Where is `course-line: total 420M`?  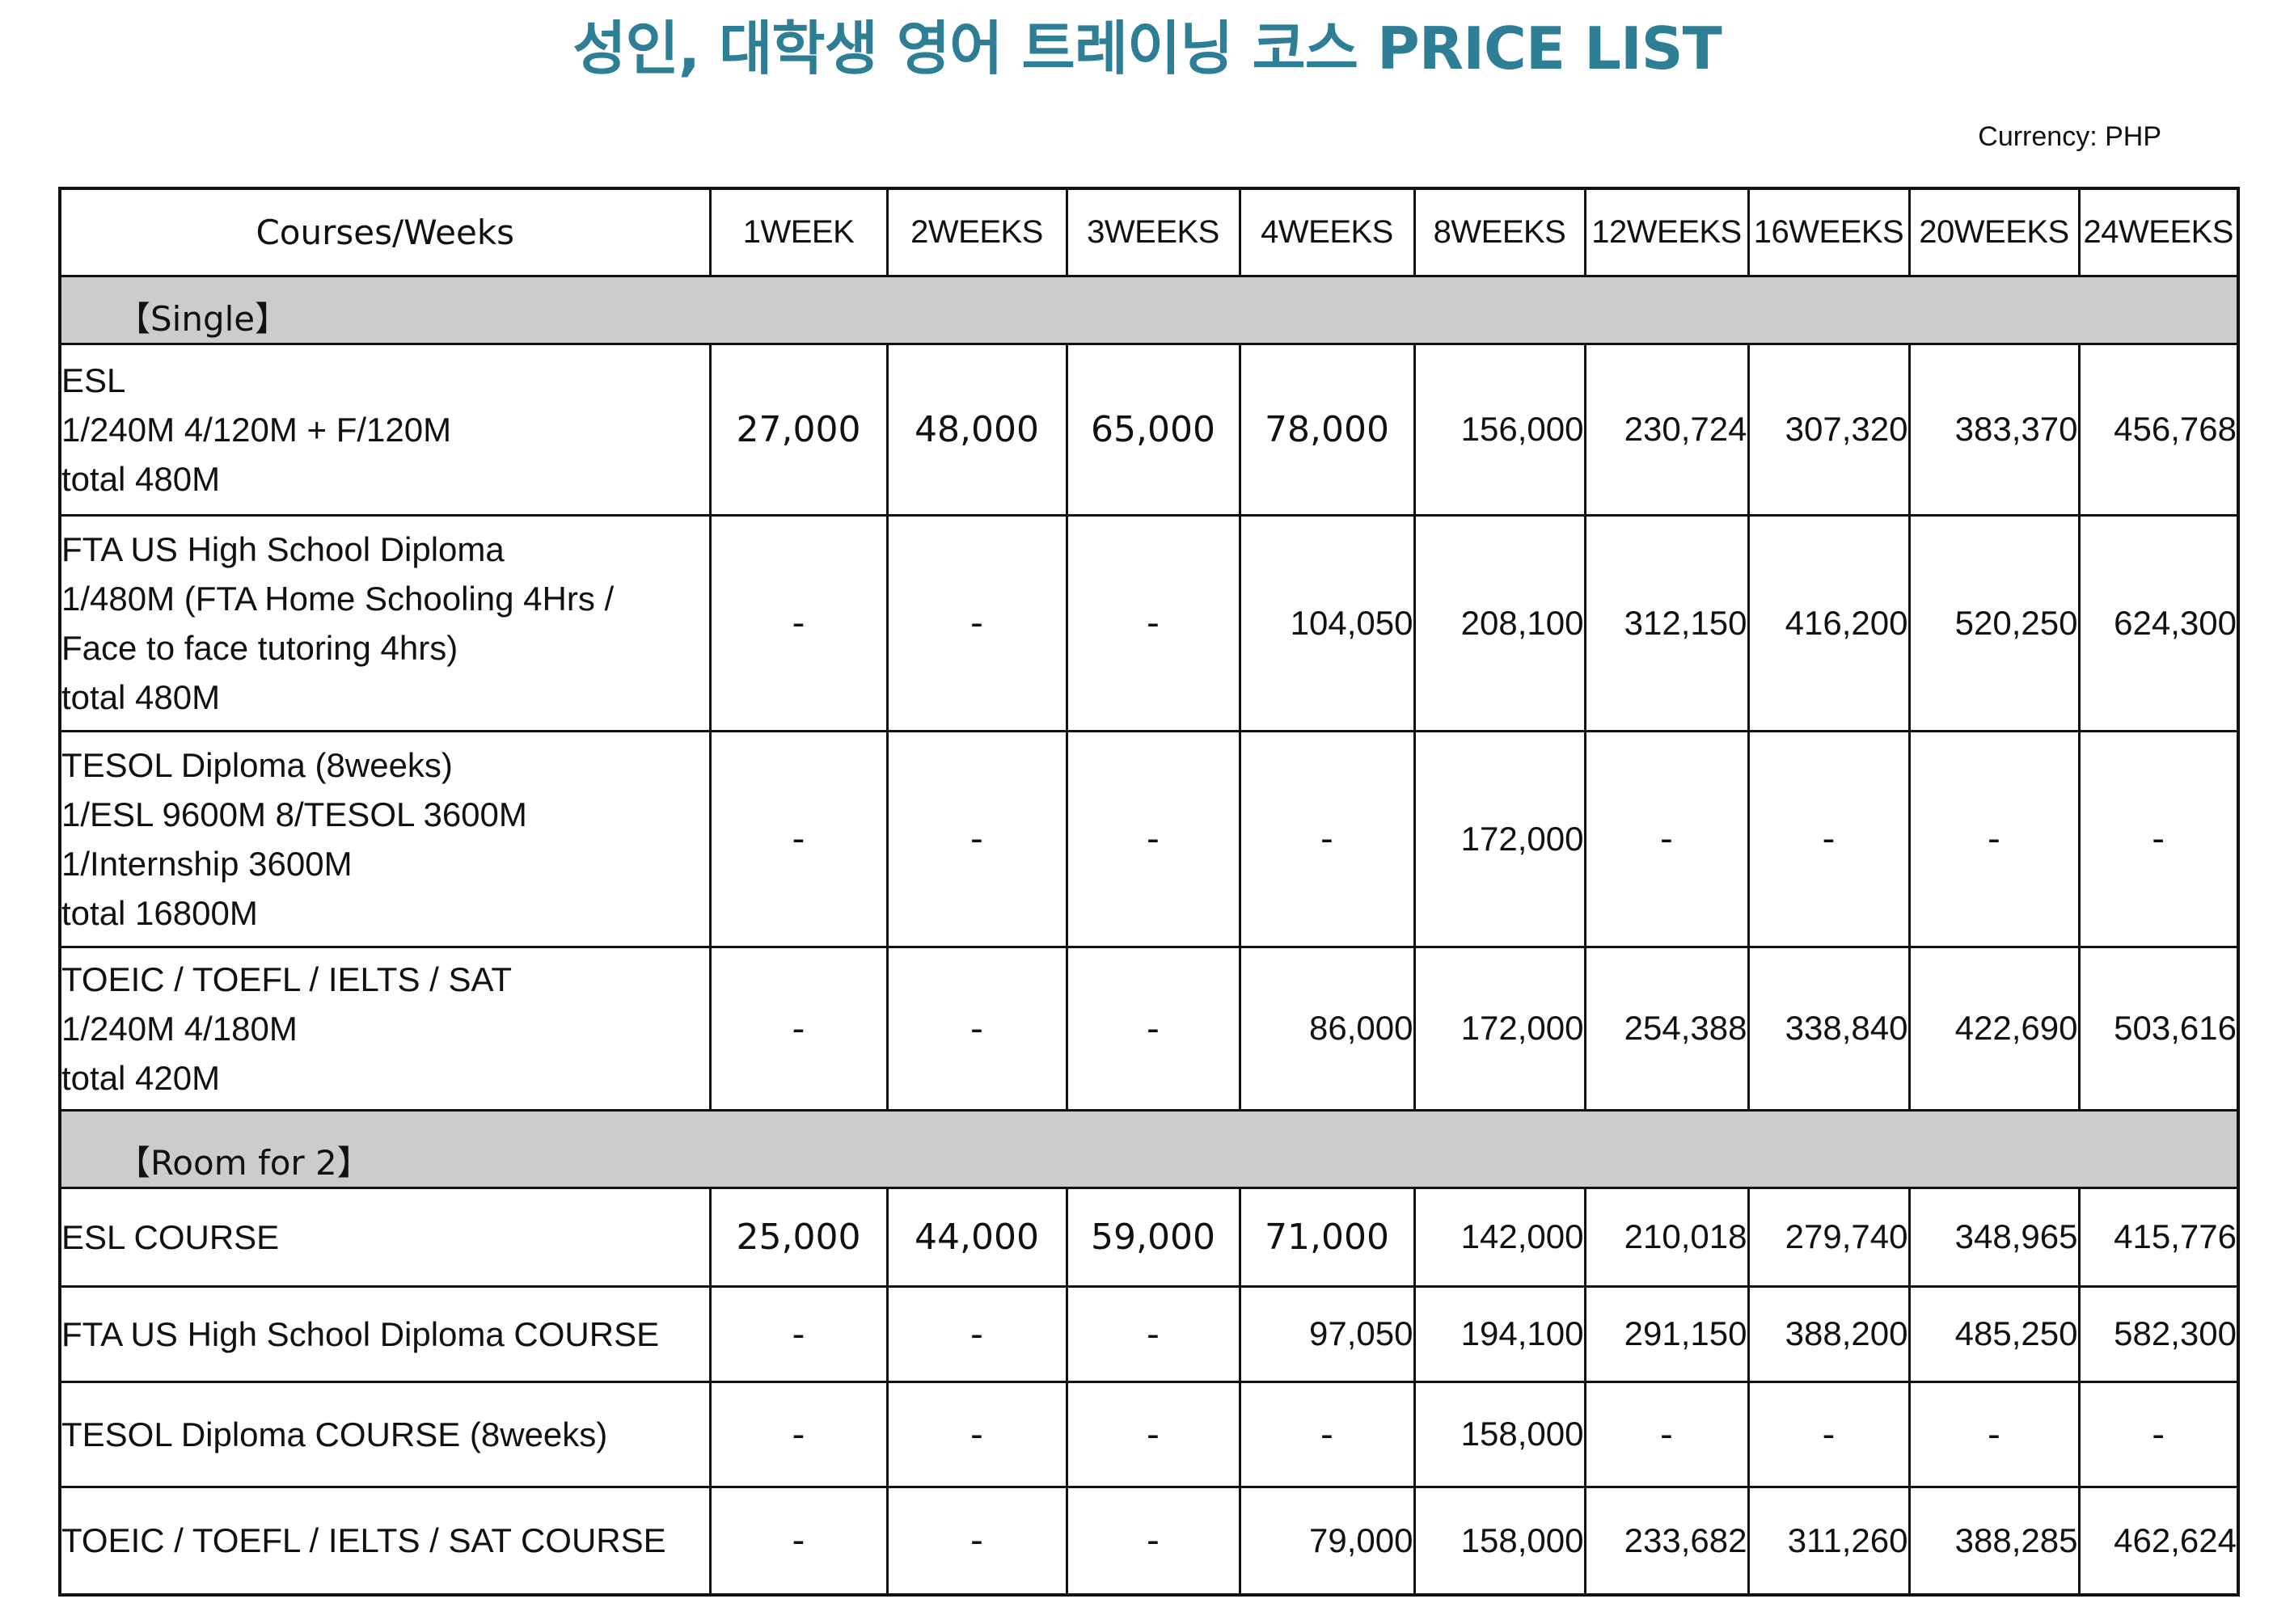
course-line: total 420M is located at coordinates (141, 1077).